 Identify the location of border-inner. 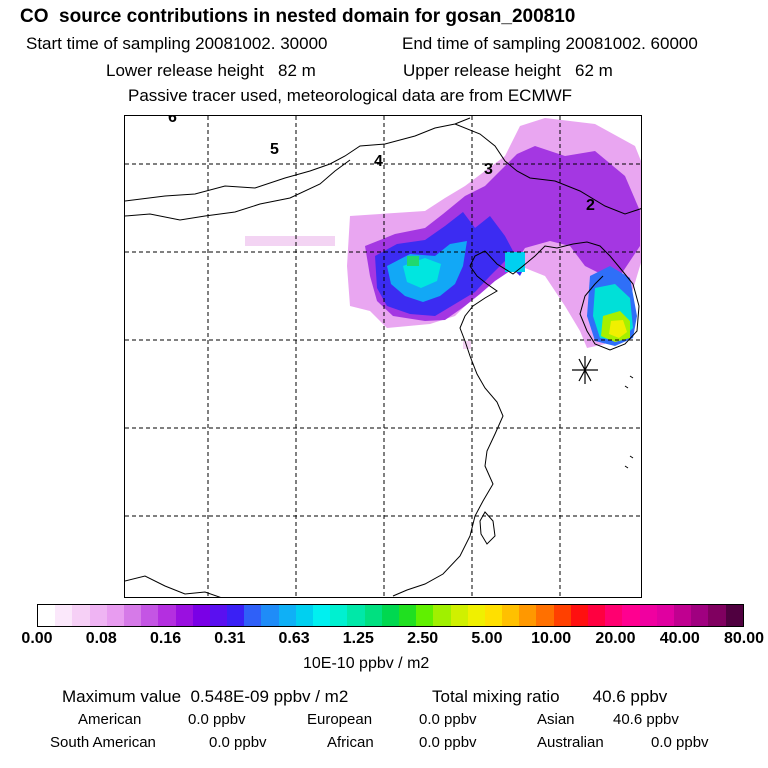
(238, 190).